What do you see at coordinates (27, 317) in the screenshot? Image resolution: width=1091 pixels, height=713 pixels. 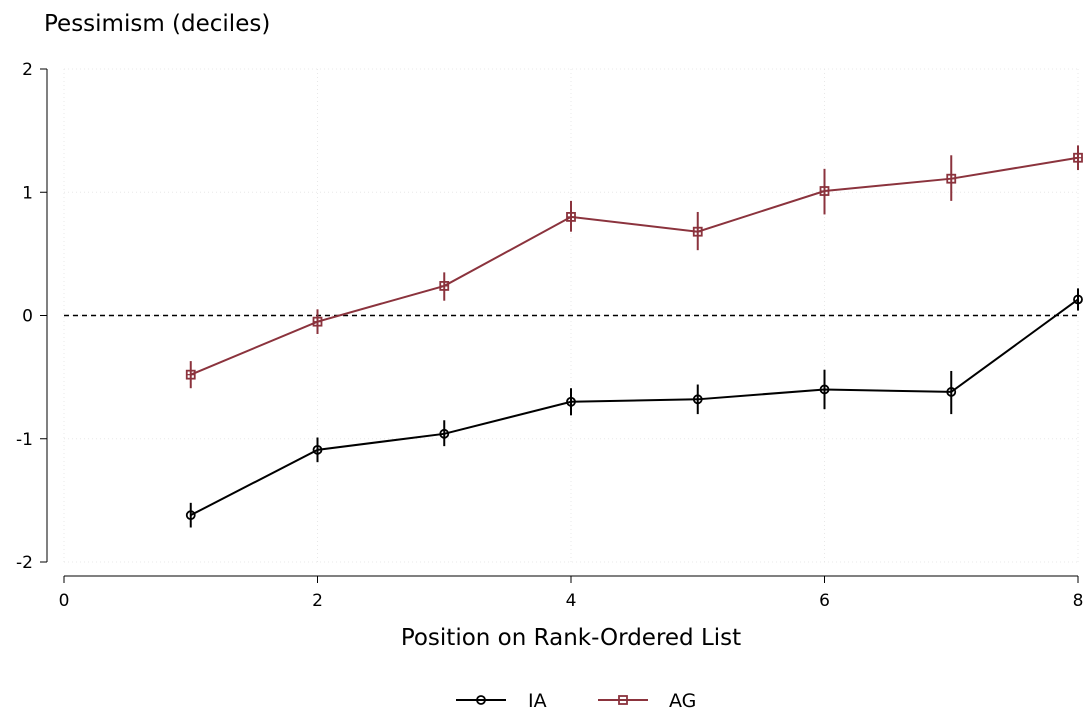 I see `y-tick-label: 0` at bounding box center [27, 317].